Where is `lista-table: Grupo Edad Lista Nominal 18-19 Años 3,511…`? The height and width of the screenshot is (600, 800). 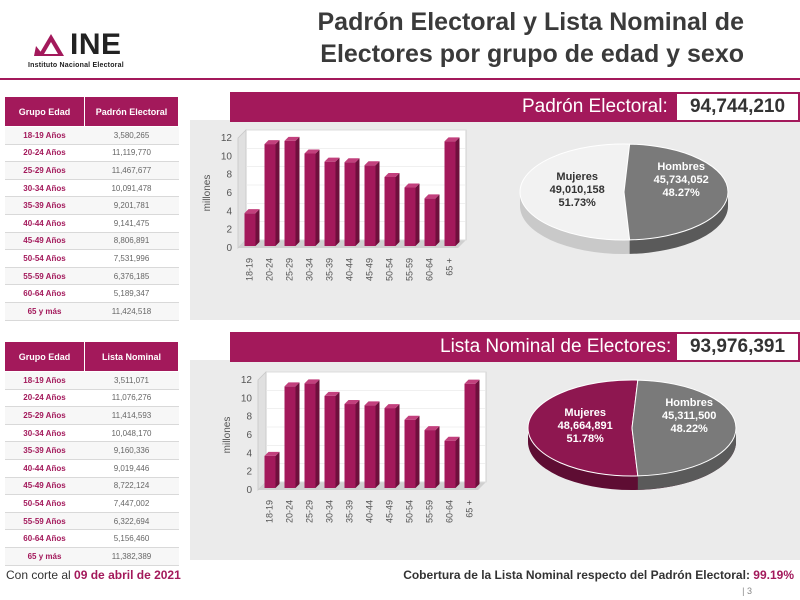 lista-table: Grupo Edad Lista Nominal 18-19 Años 3,511… is located at coordinates (91, 453).